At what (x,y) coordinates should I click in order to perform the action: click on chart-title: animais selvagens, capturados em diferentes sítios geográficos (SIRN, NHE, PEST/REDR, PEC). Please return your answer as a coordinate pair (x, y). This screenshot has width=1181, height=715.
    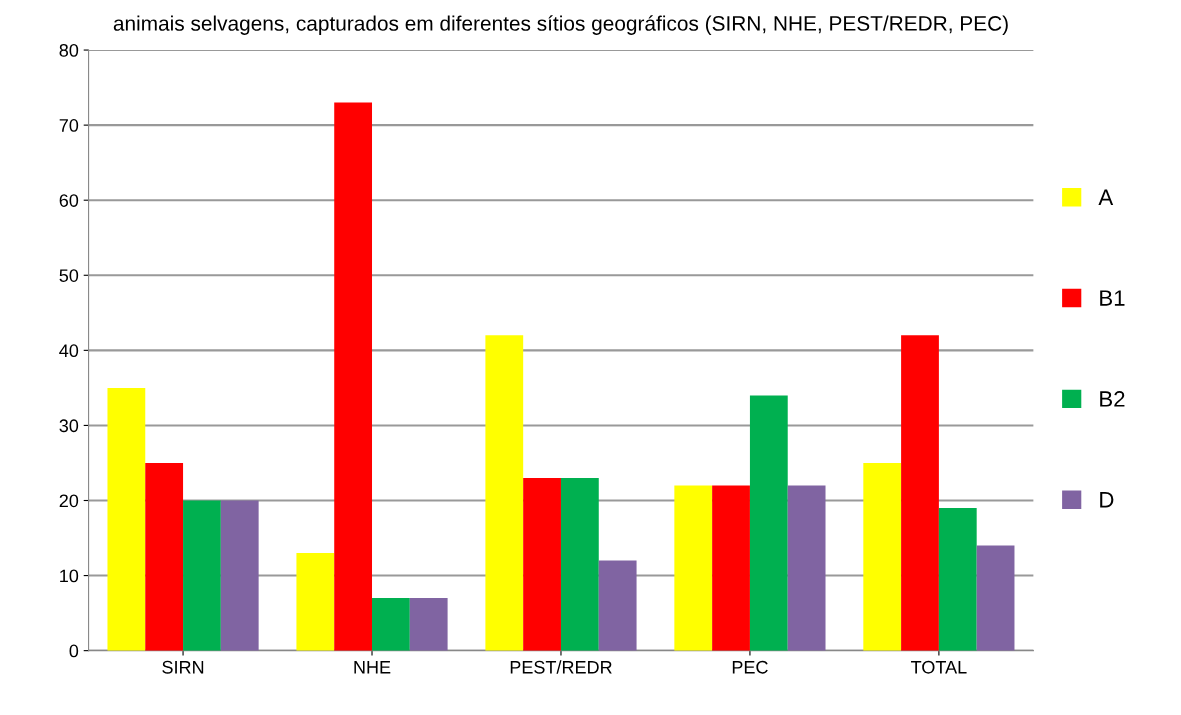
    Looking at the image, I should click on (560, 25).